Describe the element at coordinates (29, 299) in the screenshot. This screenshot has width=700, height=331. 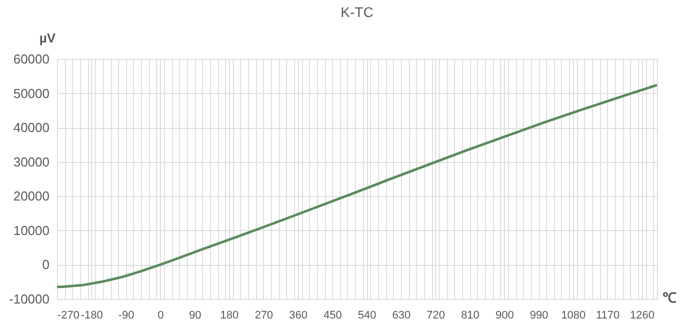
I see `y-tick-label: -10000` at that location.